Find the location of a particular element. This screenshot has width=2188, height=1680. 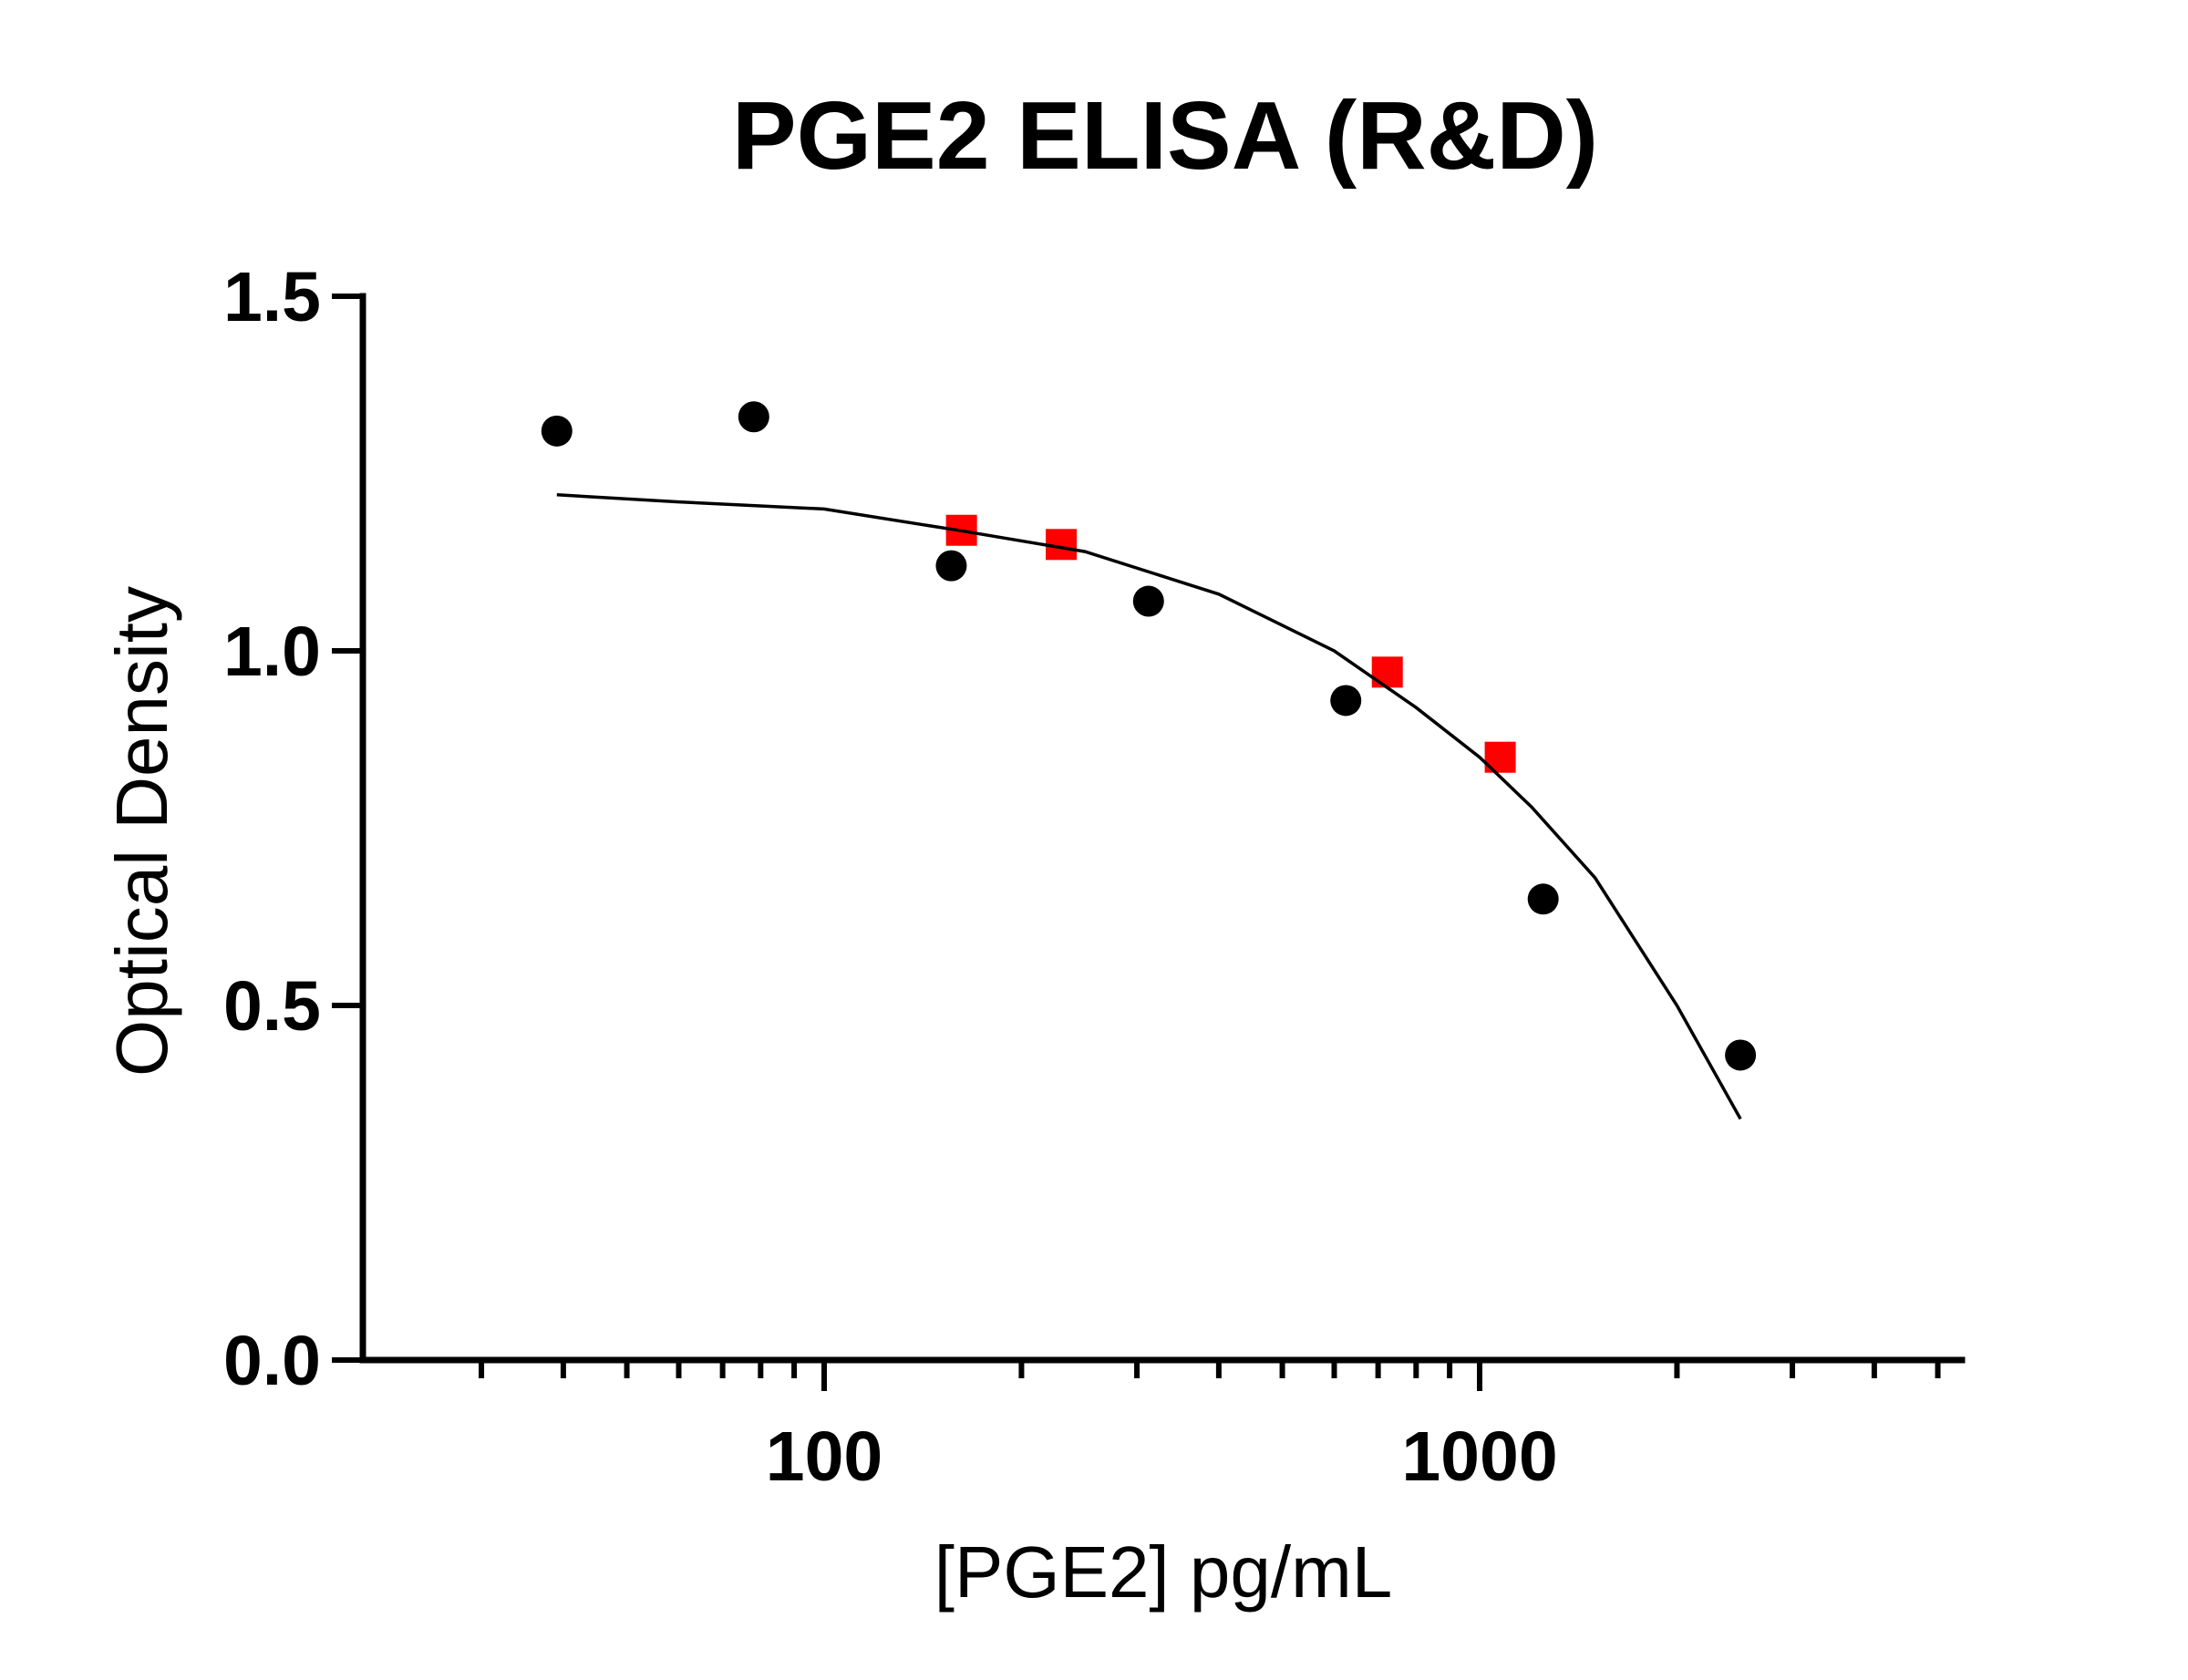

y-tick-label: 0.0 is located at coordinates (272, 1361).